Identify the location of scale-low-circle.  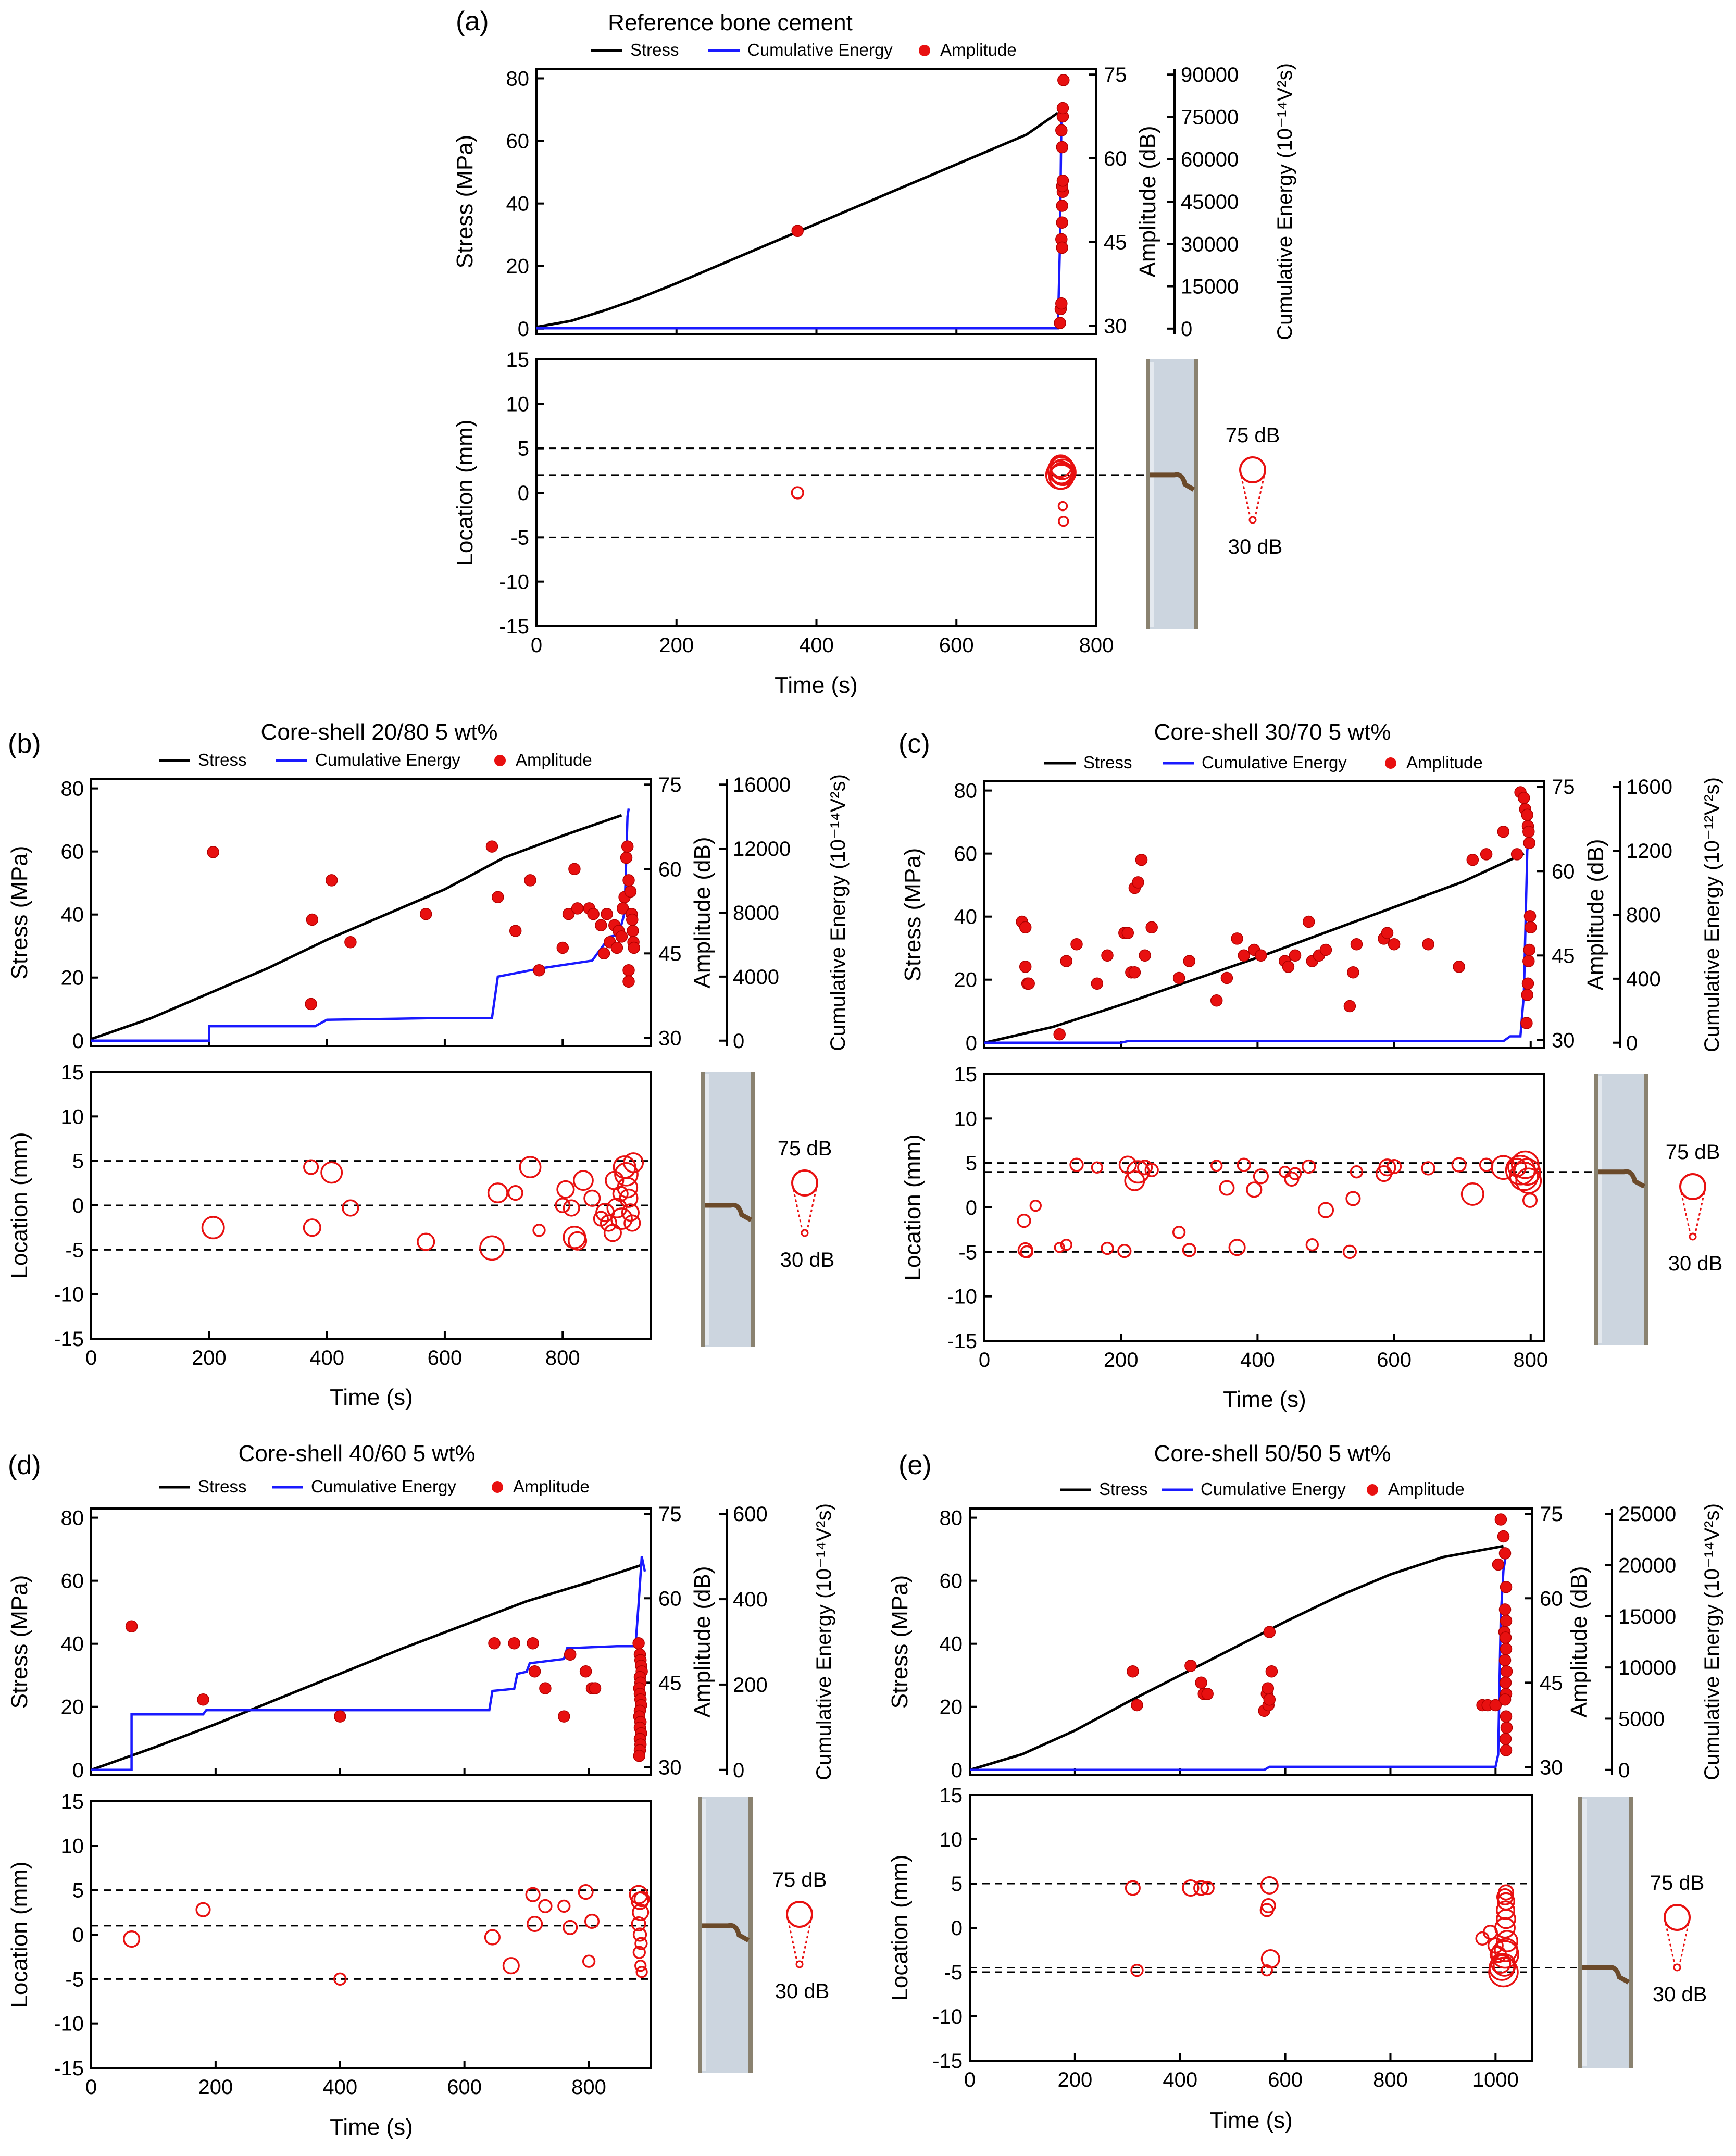
(1677, 1967).